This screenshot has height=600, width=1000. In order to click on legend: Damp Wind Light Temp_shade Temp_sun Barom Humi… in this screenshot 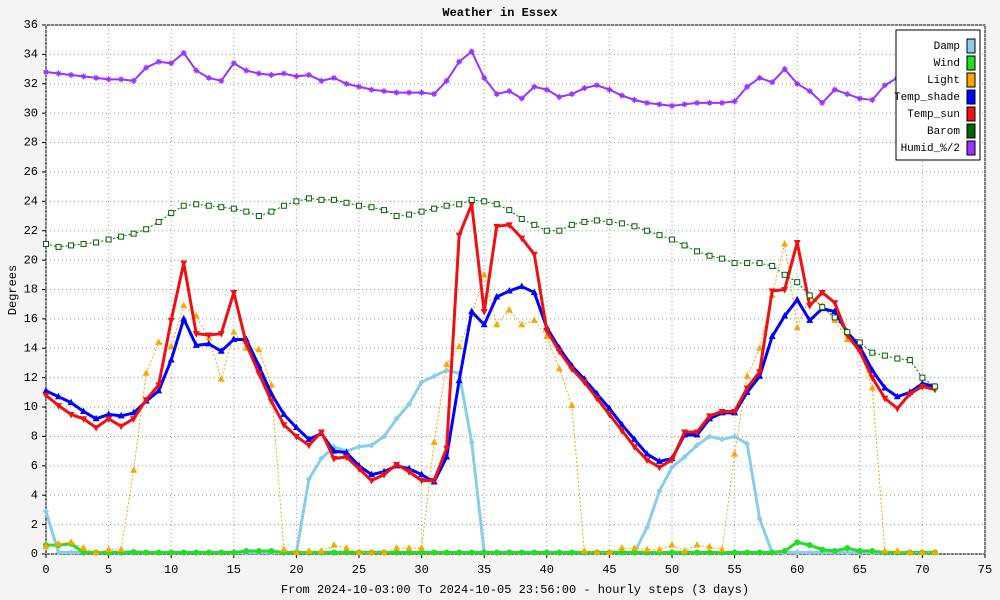, I will do `click(937, 95)`.